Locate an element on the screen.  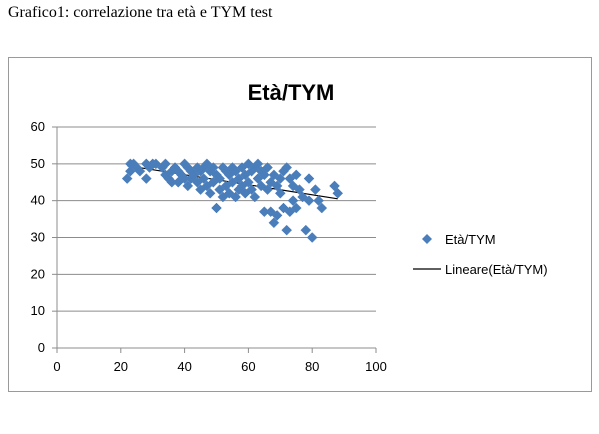
y-tick-label: 50 is located at coordinates (38, 163).